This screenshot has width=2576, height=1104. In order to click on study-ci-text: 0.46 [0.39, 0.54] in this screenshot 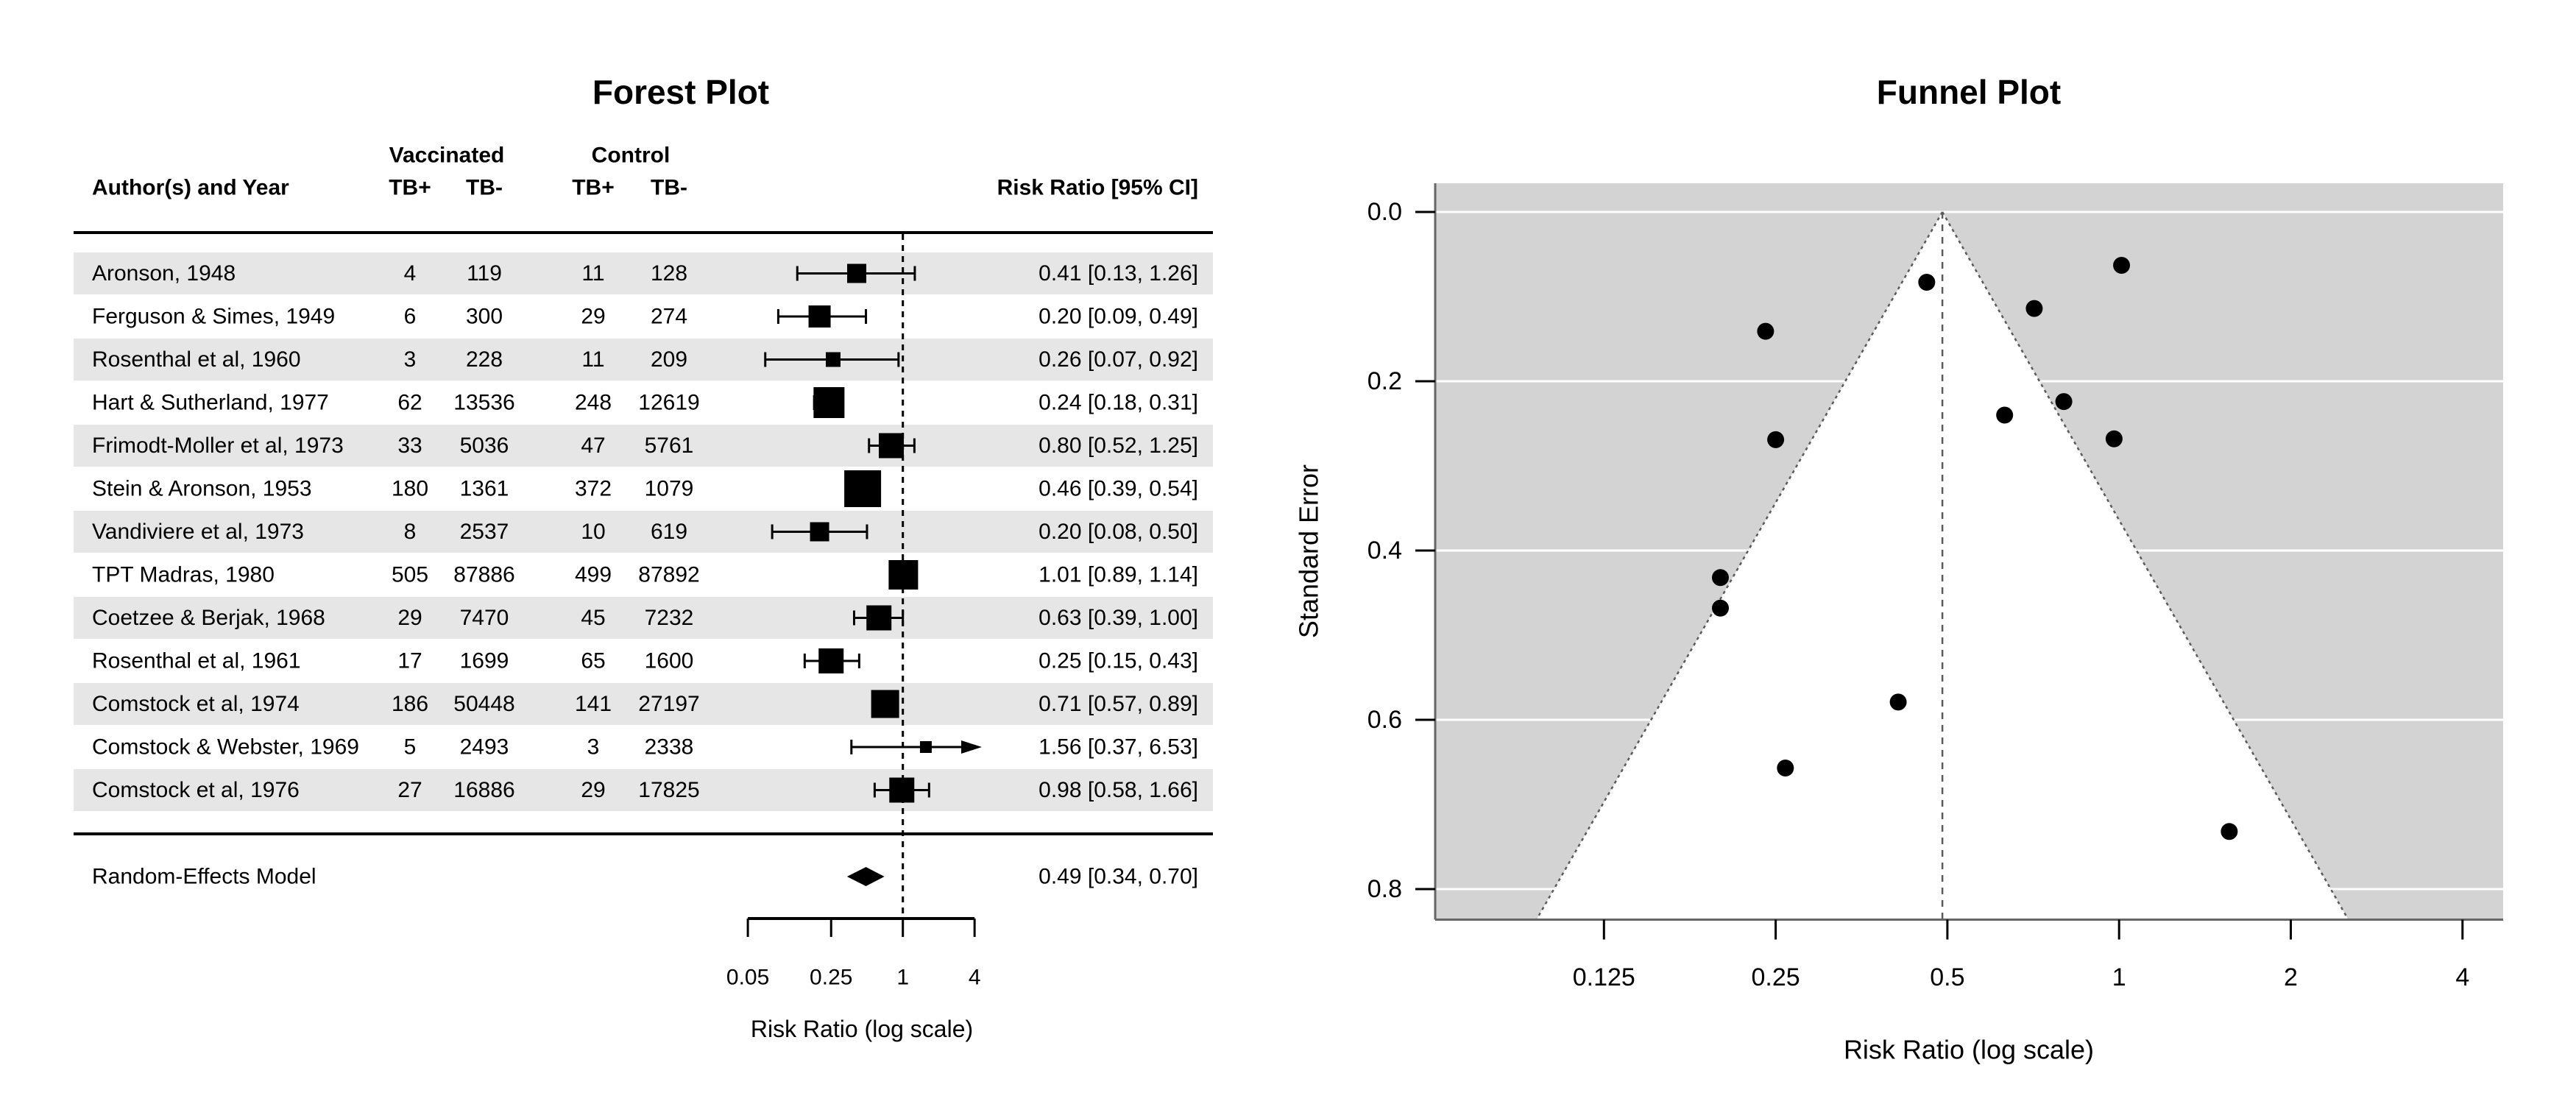, I will do `click(1118, 489)`.